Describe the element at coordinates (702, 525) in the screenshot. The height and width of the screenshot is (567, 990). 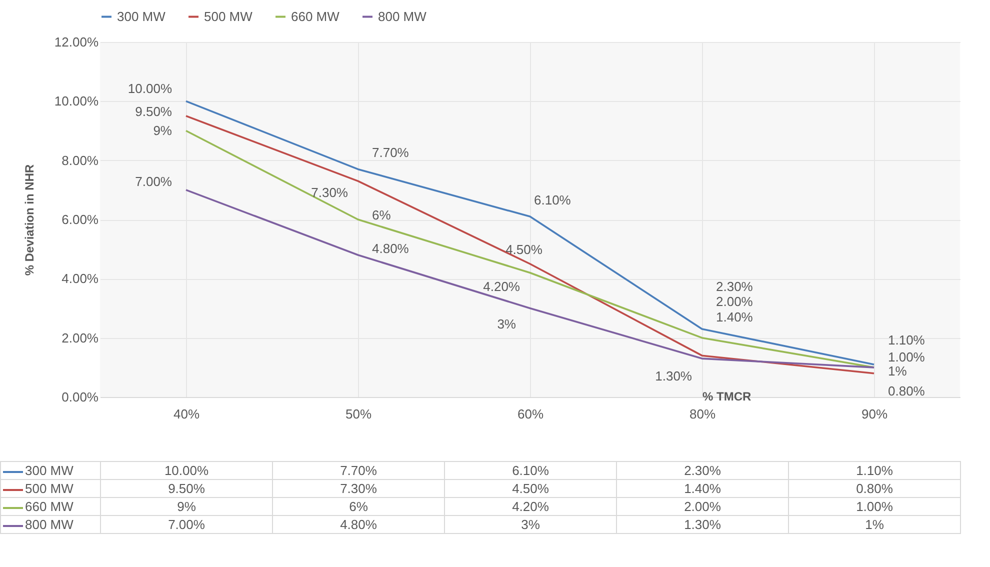
I see `data-label: 1.30%` at that location.